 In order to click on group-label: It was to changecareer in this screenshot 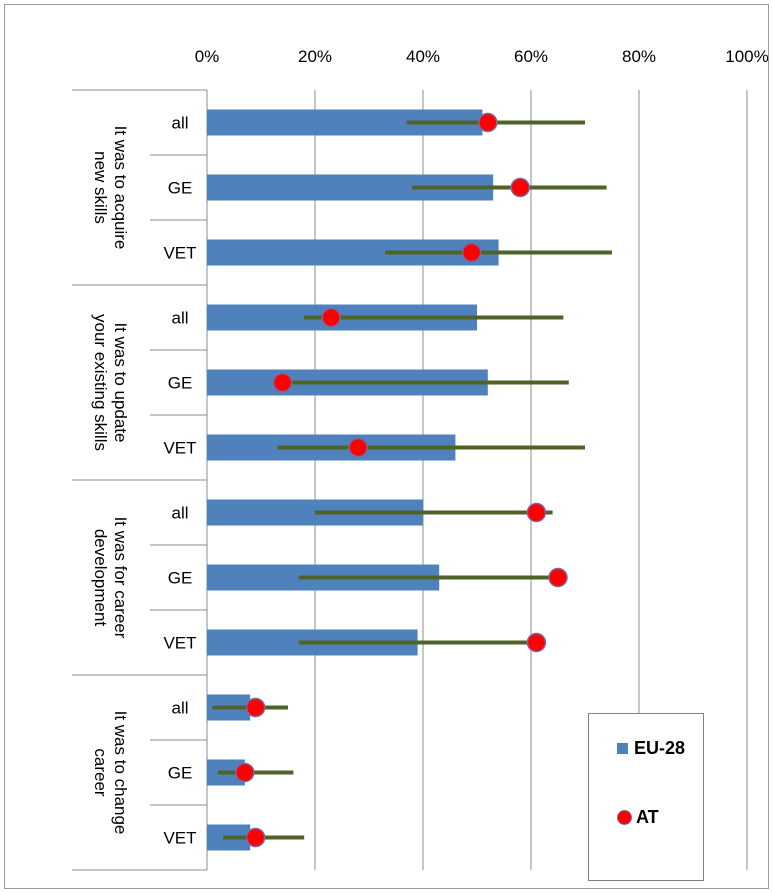, I will do `click(110, 773)`.